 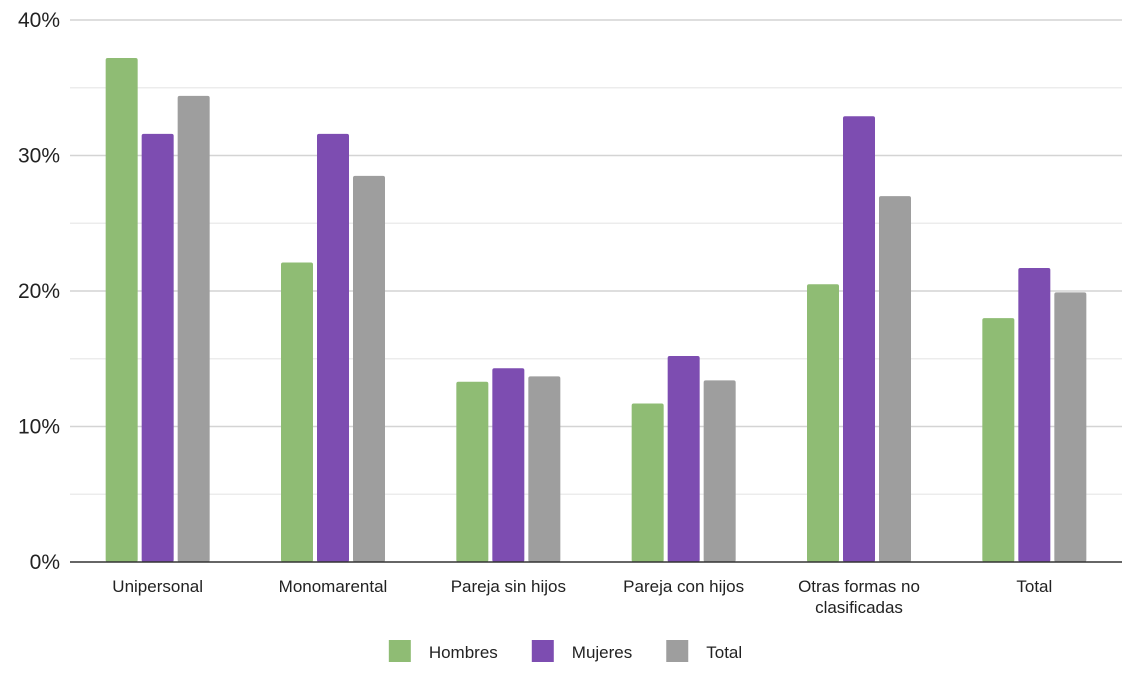 I want to click on y-tick-label: 0%, so click(x=45, y=562).